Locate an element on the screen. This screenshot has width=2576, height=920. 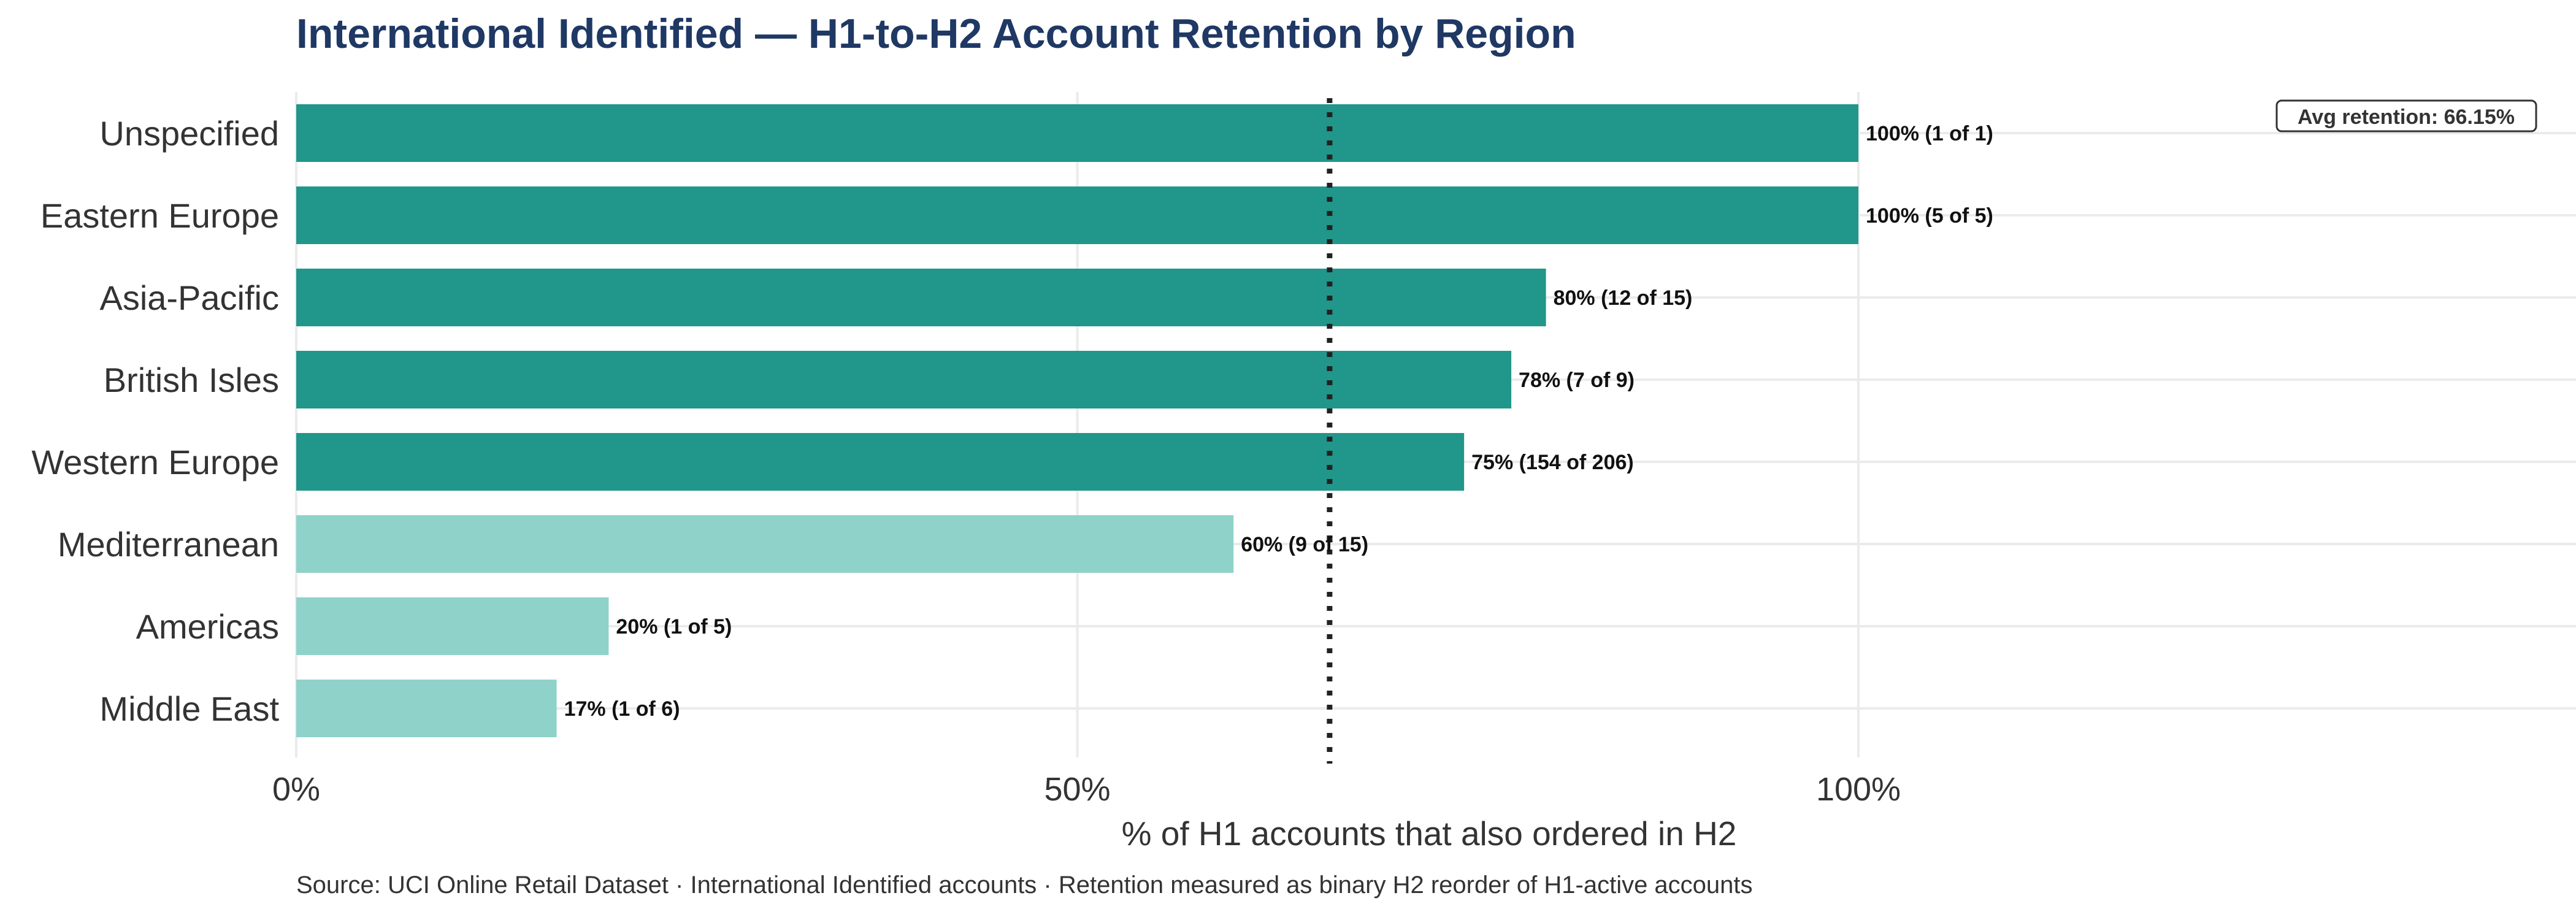
data-label: 17% (1 of 6) is located at coordinates (622, 709).